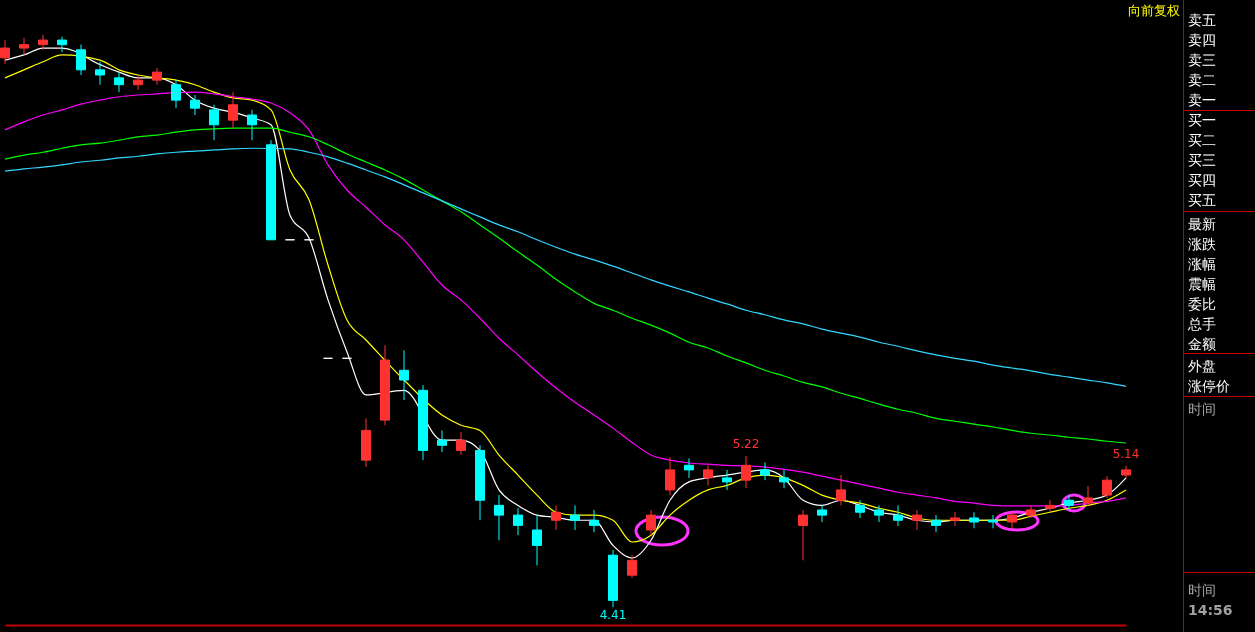 The height and width of the screenshot is (632, 1255). Describe the element at coordinates (1210, 610) in the screenshot. I see `text: 14:56` at that location.